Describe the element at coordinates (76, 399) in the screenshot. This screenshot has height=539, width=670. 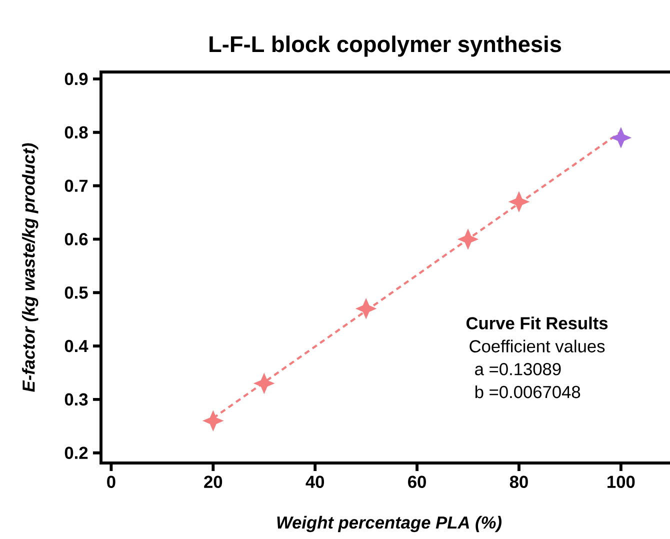
I see `y-tick-label: 0.3` at that location.